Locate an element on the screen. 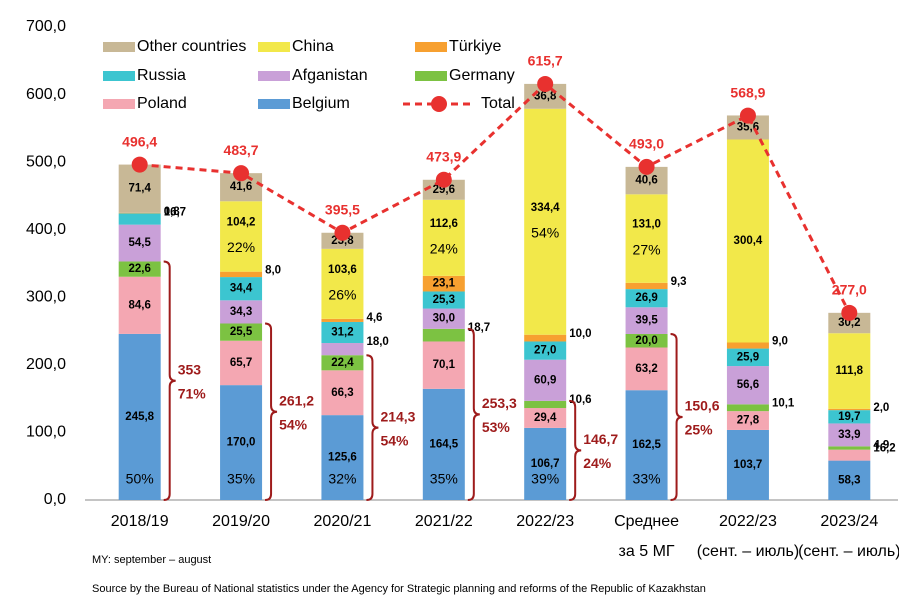 Image resolution: width=899 pixels, height=598 pixels. bracket-share: 53% is located at coordinates (496, 427).